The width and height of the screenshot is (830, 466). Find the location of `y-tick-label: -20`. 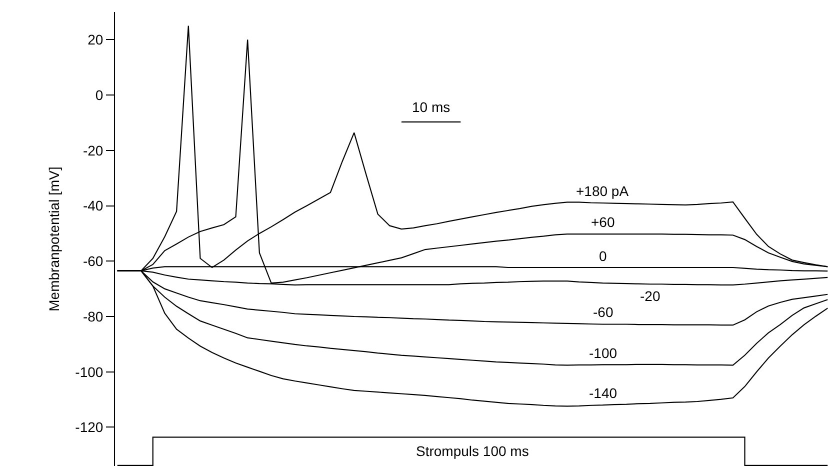

y-tick-label: -20 is located at coordinates (93, 150).